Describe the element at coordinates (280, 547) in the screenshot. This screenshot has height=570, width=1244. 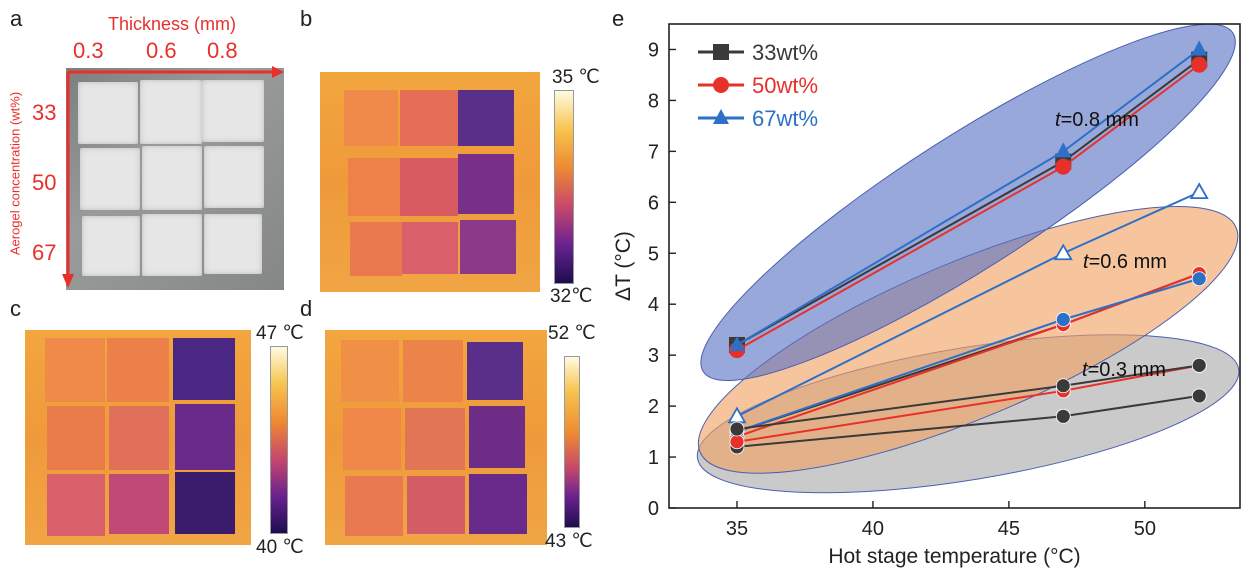
I see `colorbar-c-min: 40 ℃` at that location.